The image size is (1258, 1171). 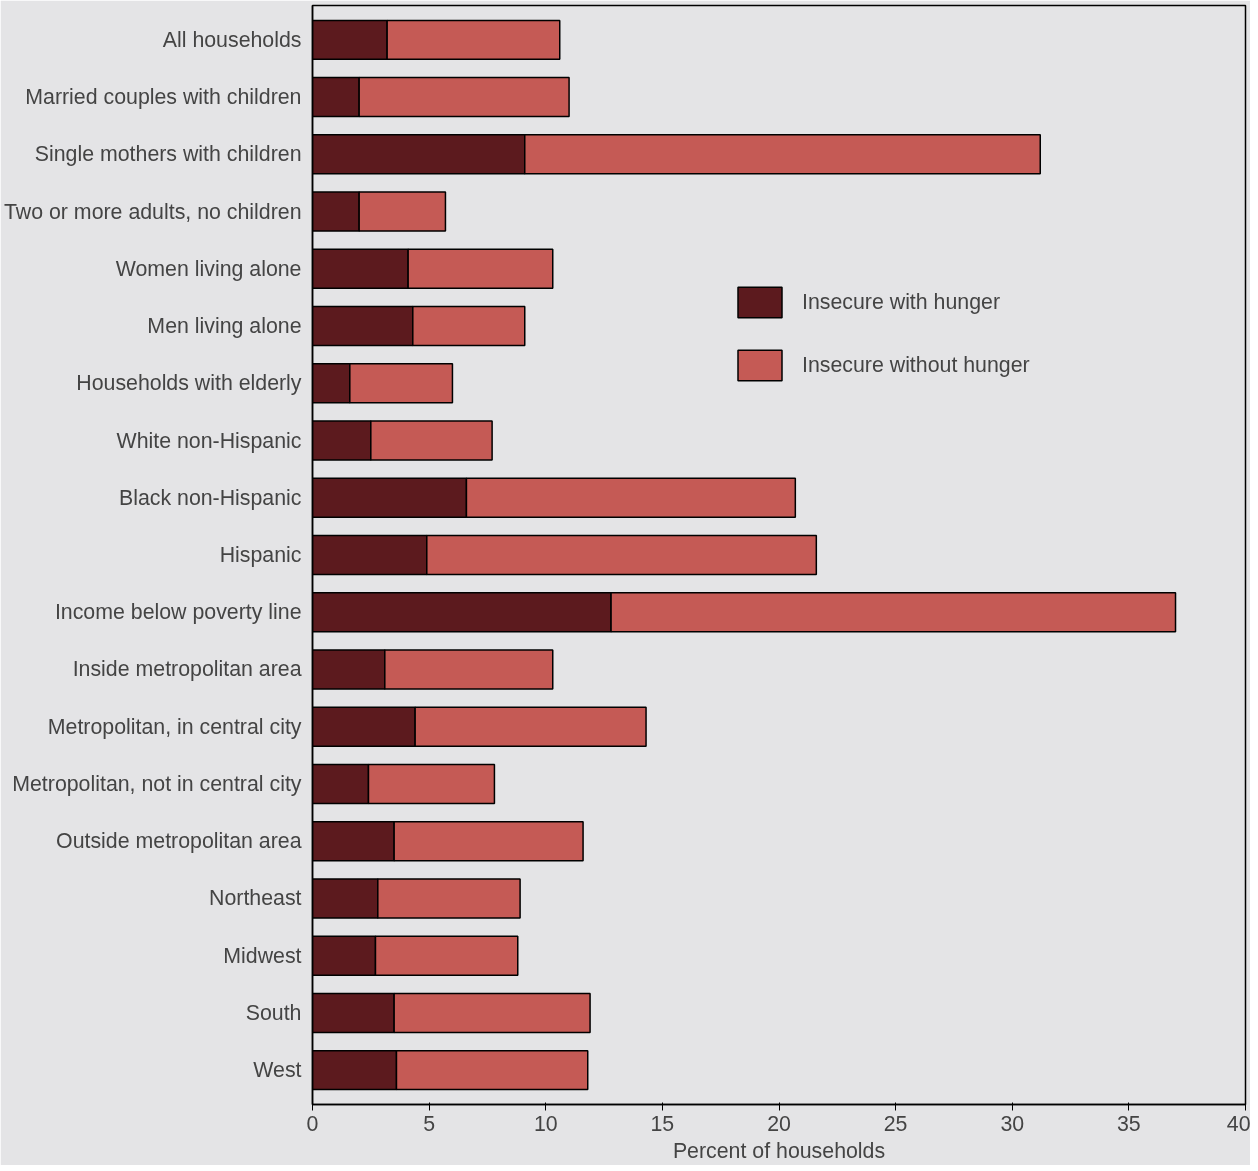 I want to click on y-tick-label: Outside metropolitan area, so click(x=179, y=841).